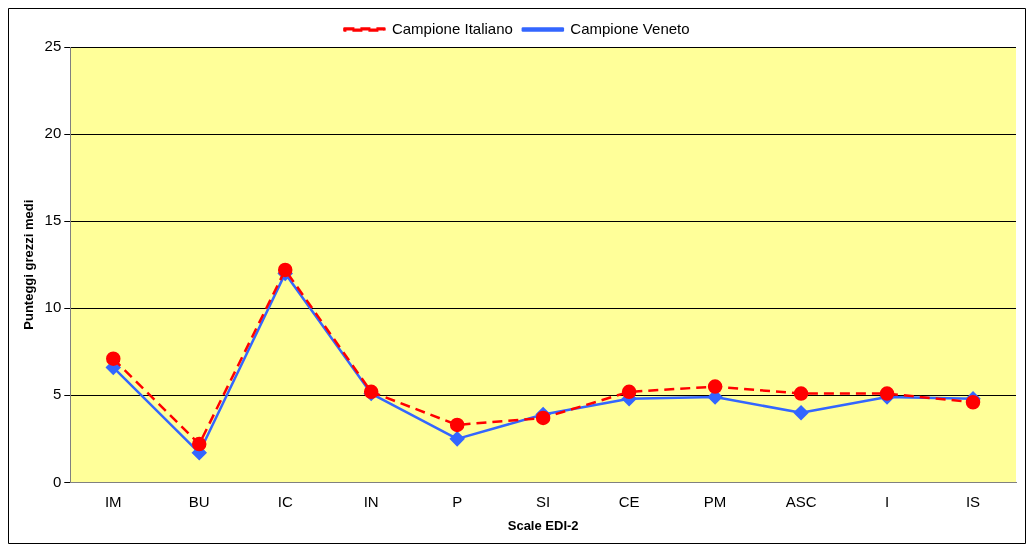 The image size is (1034, 552). What do you see at coordinates (29, 264) in the screenshot?
I see `y-axis-title: Punteggi grezzi medi` at bounding box center [29, 264].